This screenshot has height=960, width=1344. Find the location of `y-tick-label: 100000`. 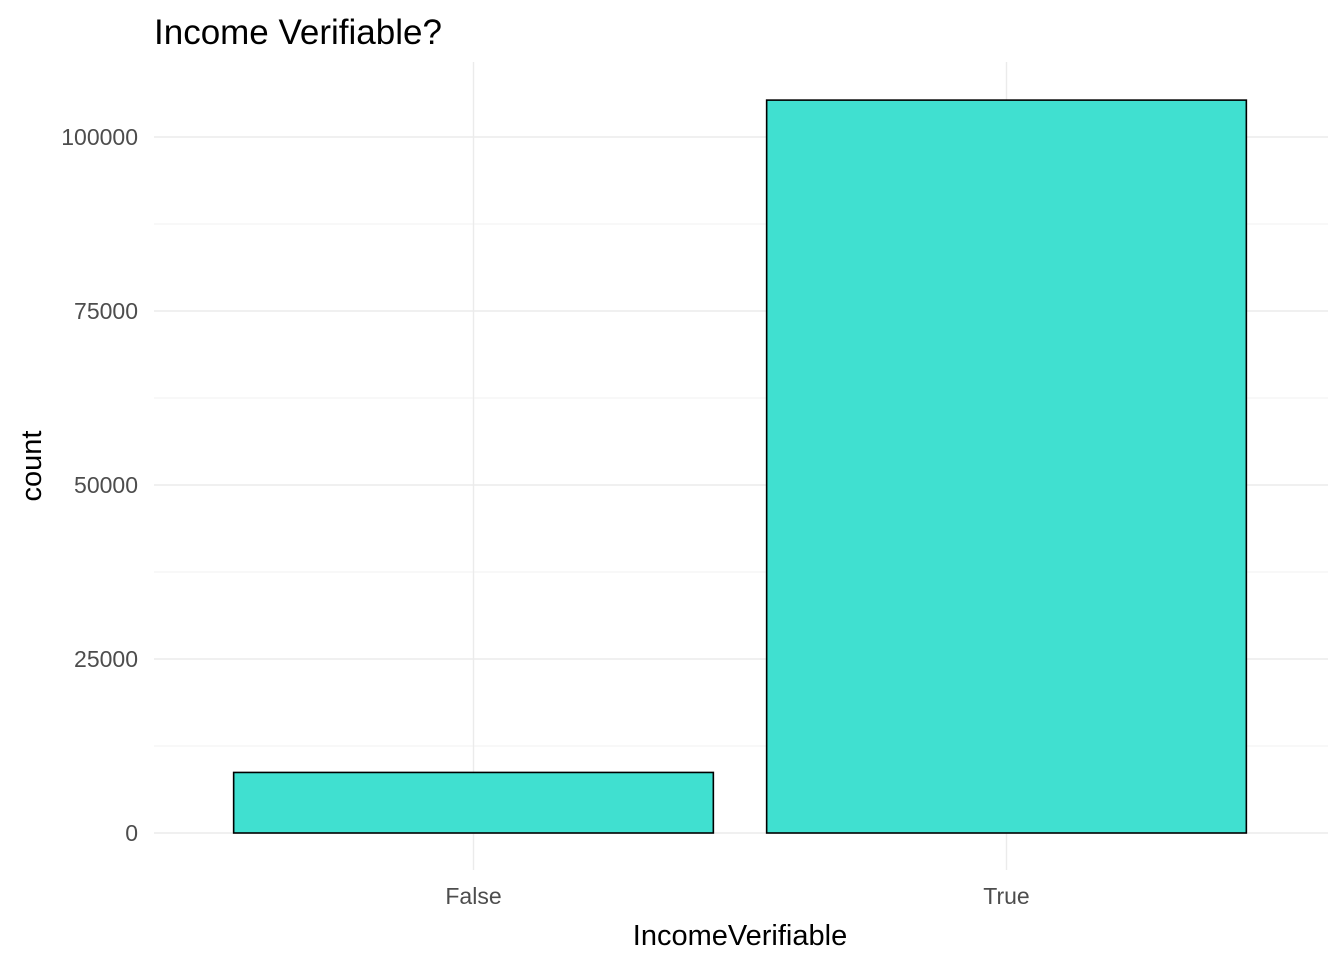

y-tick-label: 100000 is located at coordinates (99, 137).